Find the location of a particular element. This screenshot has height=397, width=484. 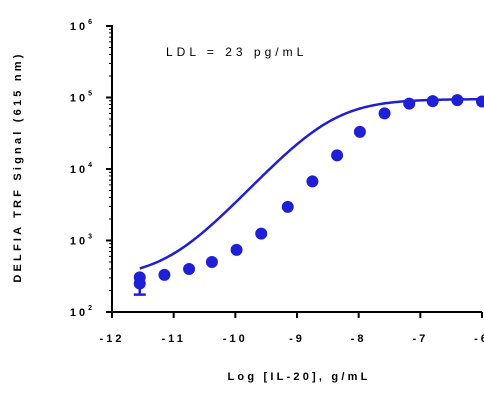

x-tick-label: -11 is located at coordinates (174, 339).